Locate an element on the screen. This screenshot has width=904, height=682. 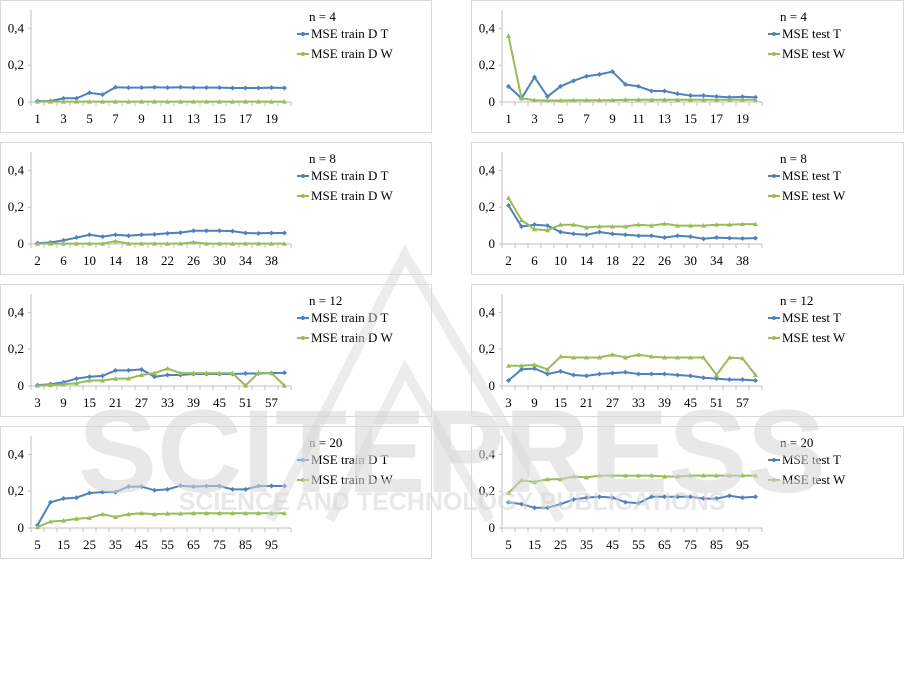
x-tick-label: 6 is located at coordinates (534, 260).